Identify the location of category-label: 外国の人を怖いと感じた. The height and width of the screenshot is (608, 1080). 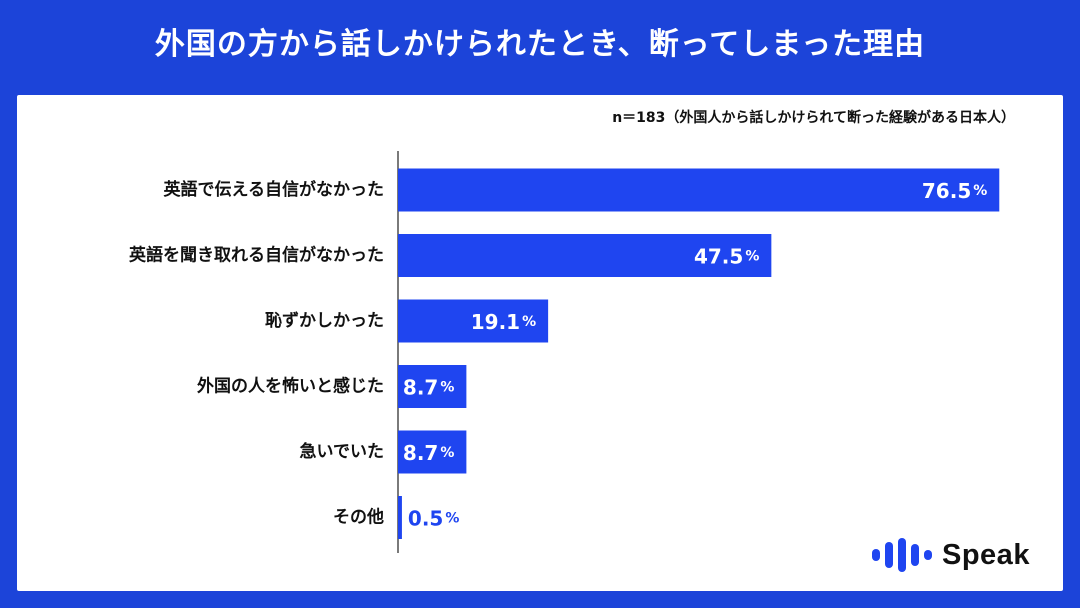
(290, 386).